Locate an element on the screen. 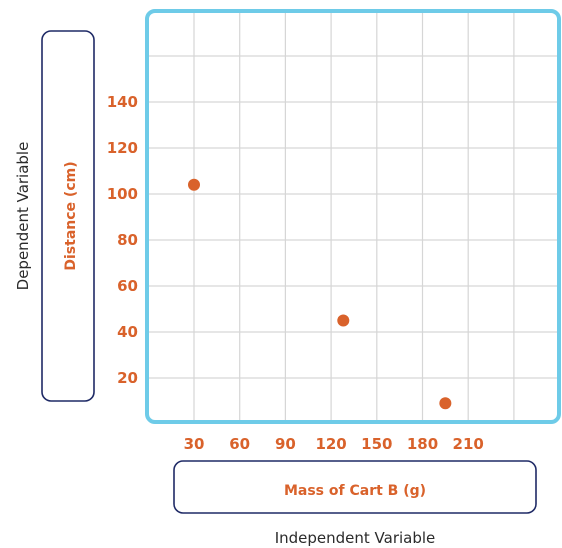 The image size is (562, 548). y-tick-label: 100 is located at coordinates (122, 194).